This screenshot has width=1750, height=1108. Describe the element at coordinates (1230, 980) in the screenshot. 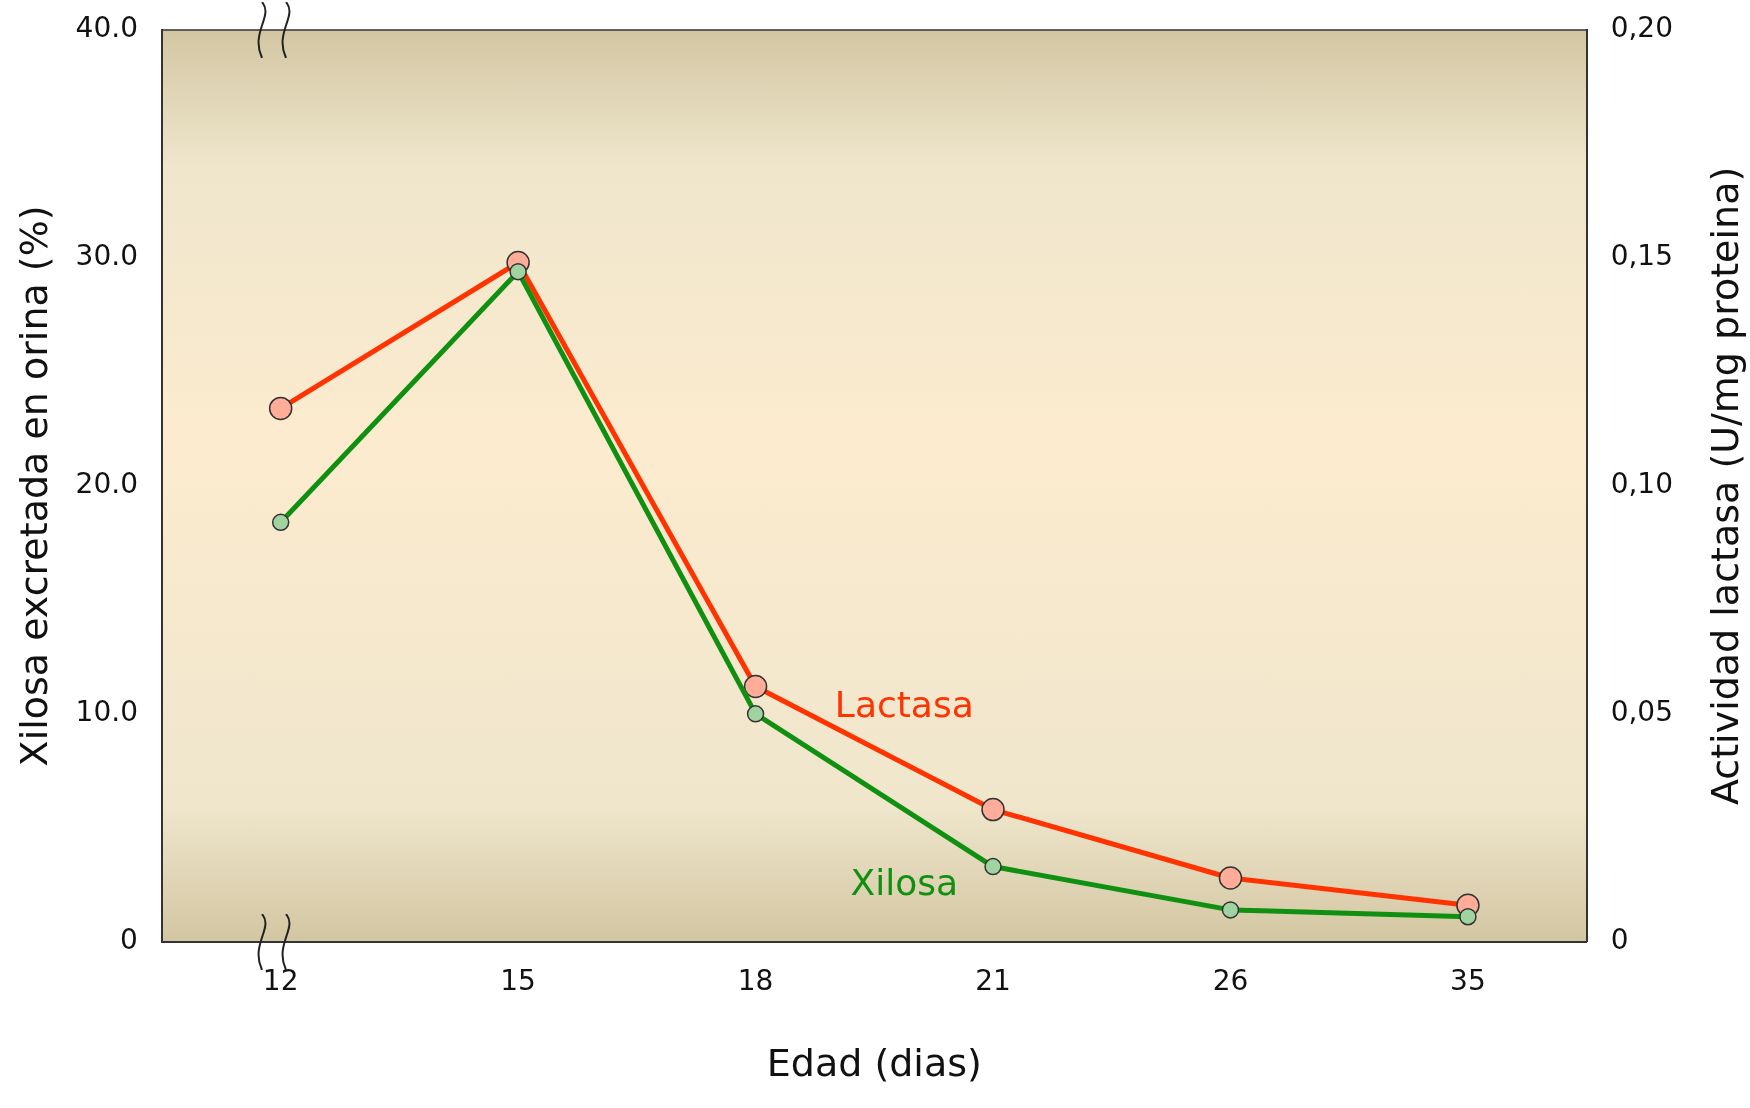

I see `x-tick-label: 26` at that location.